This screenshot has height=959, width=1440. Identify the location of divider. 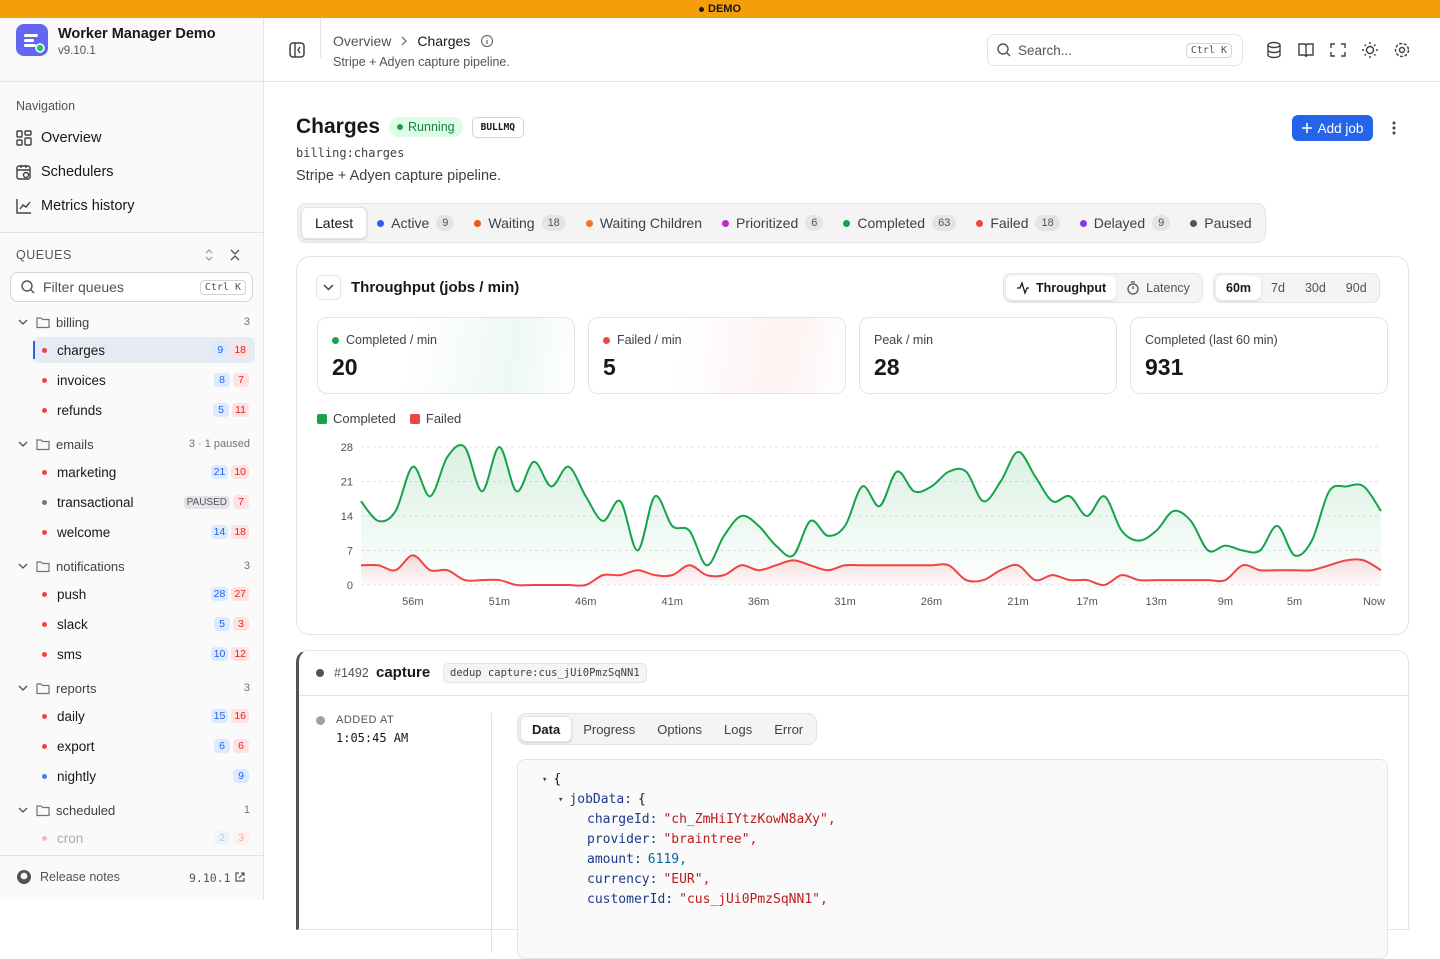
(131, 81).